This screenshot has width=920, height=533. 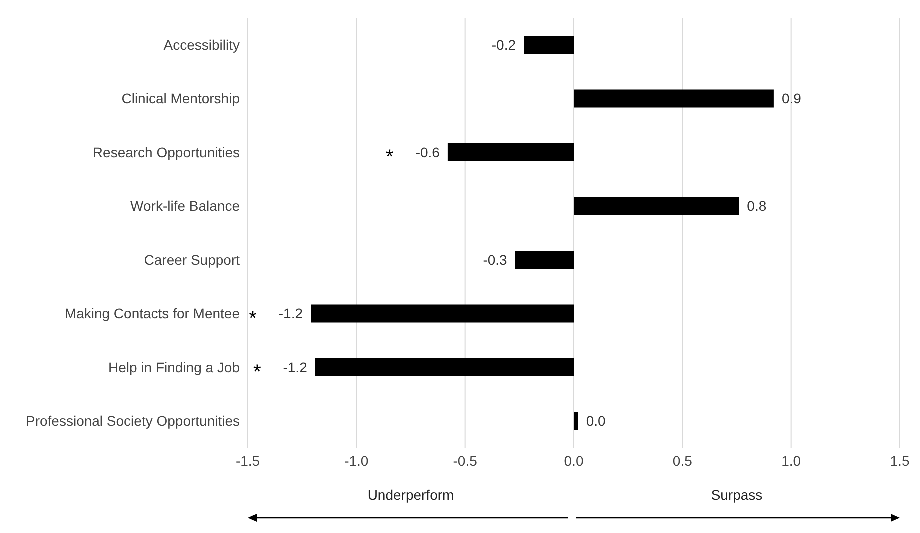 I want to click on x-tick-label: 1.0, so click(x=792, y=460).